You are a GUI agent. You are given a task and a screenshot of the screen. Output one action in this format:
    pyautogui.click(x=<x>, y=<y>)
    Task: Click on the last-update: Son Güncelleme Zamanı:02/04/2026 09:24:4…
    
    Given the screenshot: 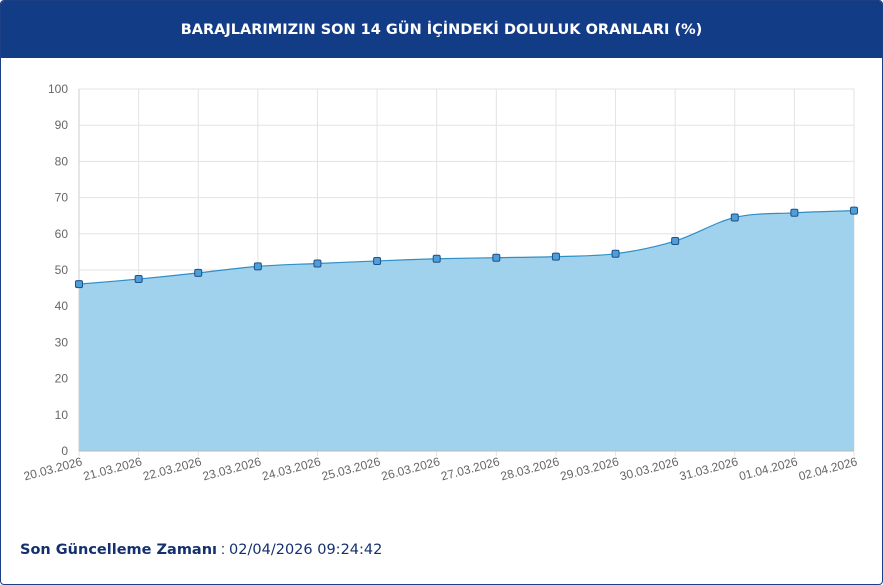 What is the action you would take?
    pyautogui.click(x=201, y=550)
    